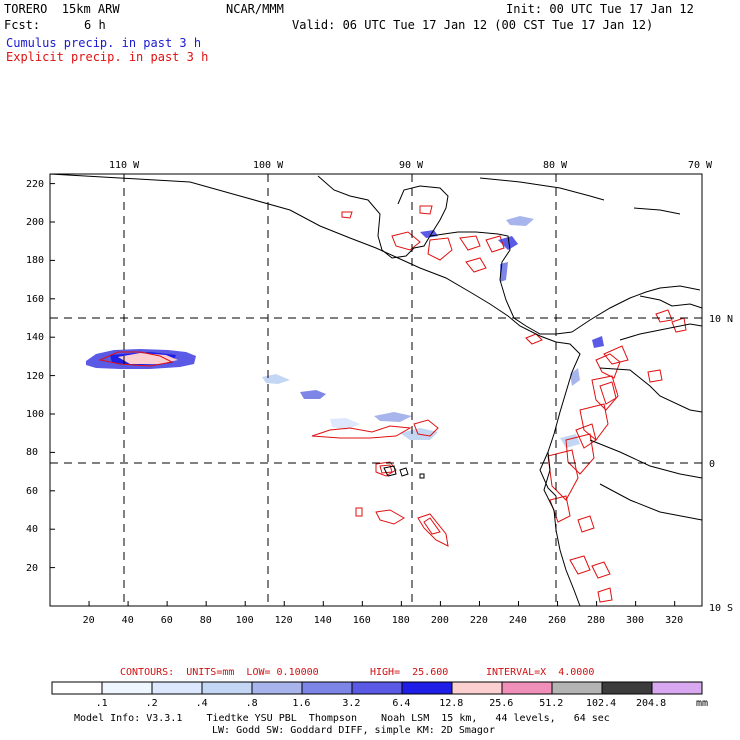 The height and width of the screenshot is (740, 740). I want to click on lat-label-10n: 10 N, so click(721, 319).